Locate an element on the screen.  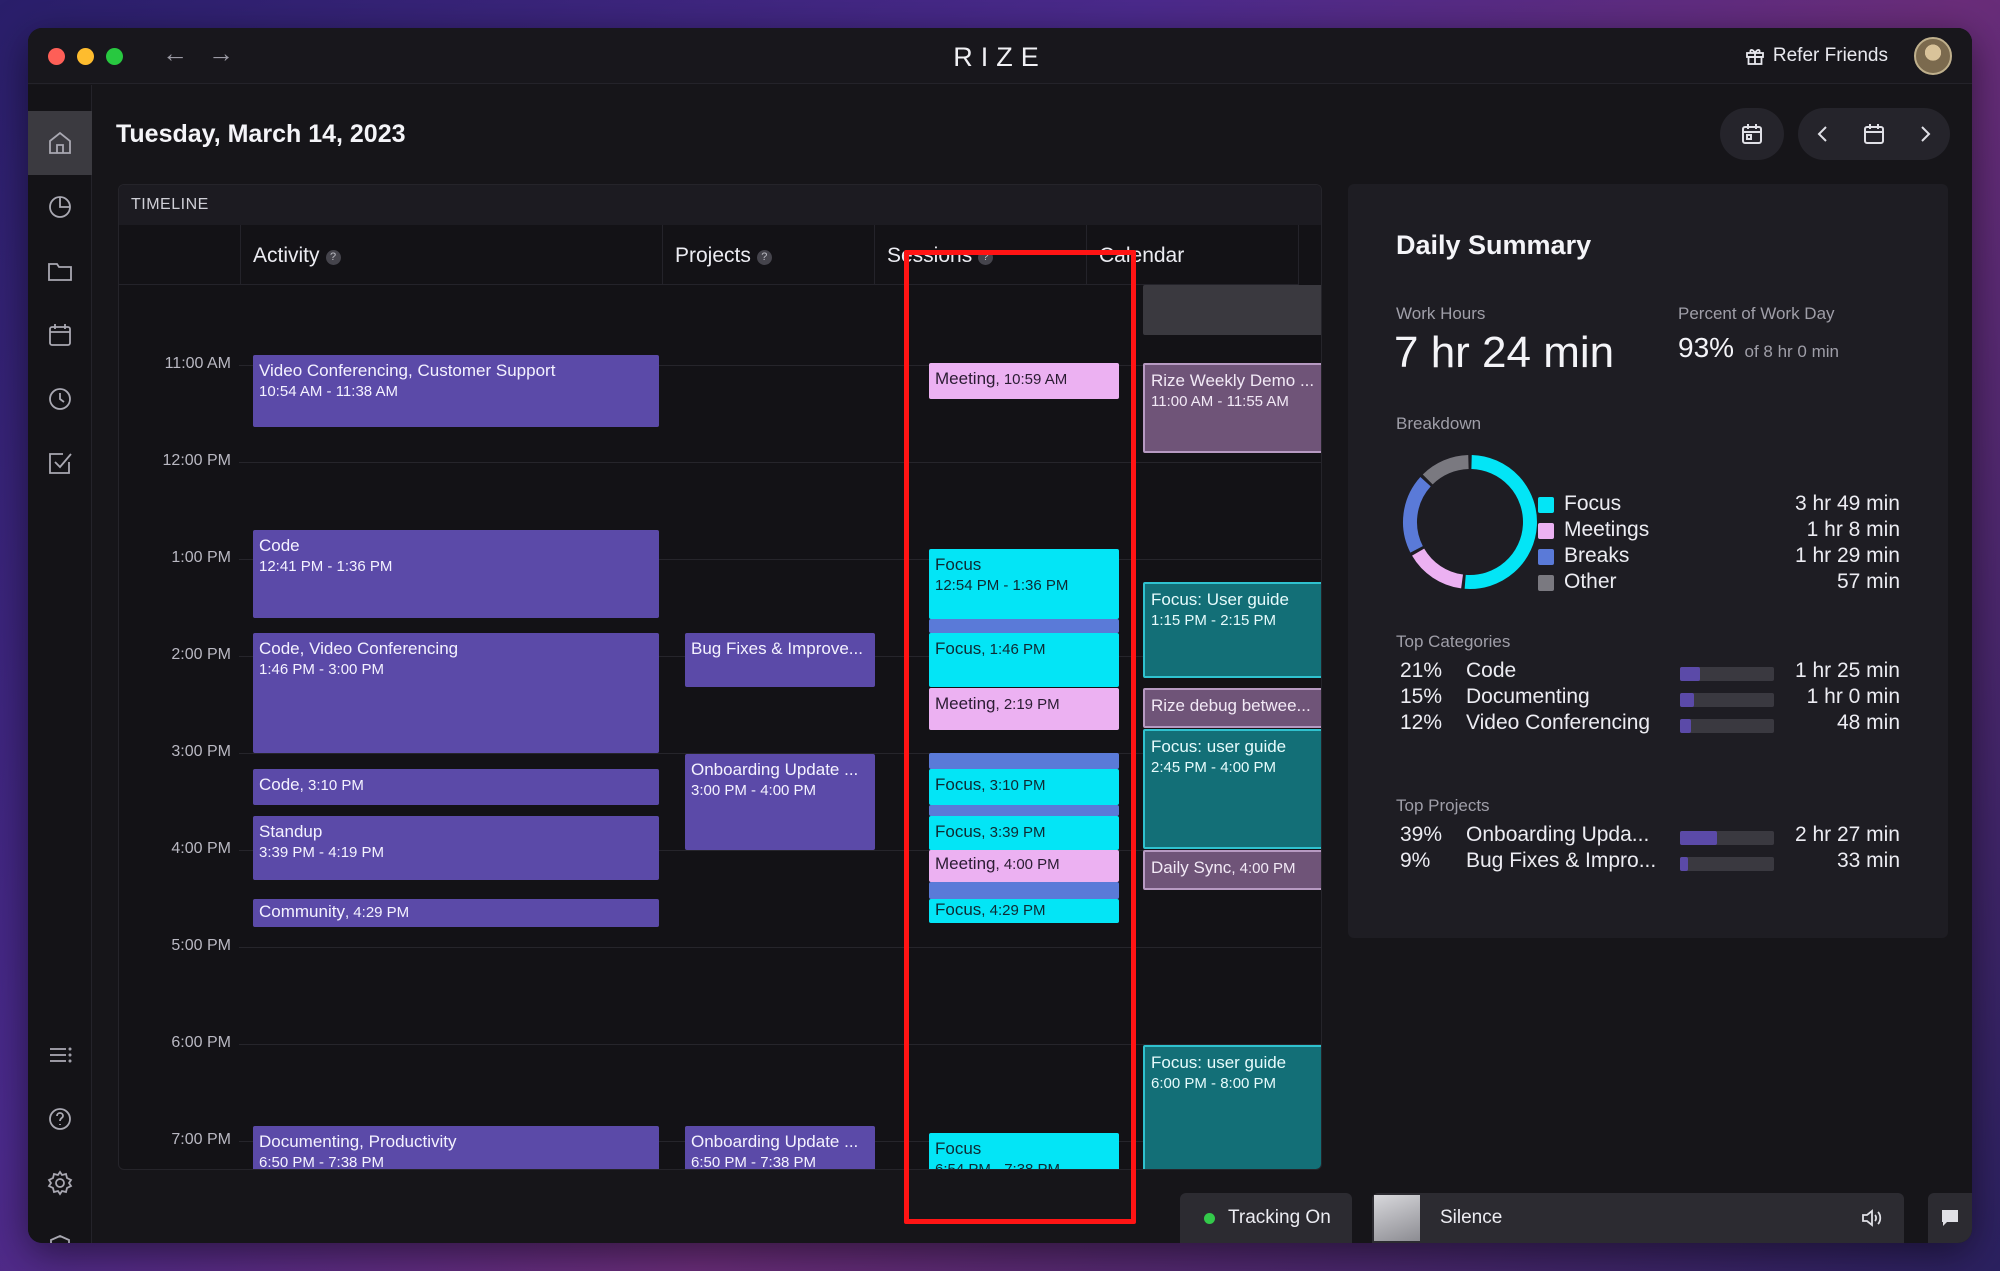
session-block: Meeting, 10:59 AM is located at coordinates (1024, 381).